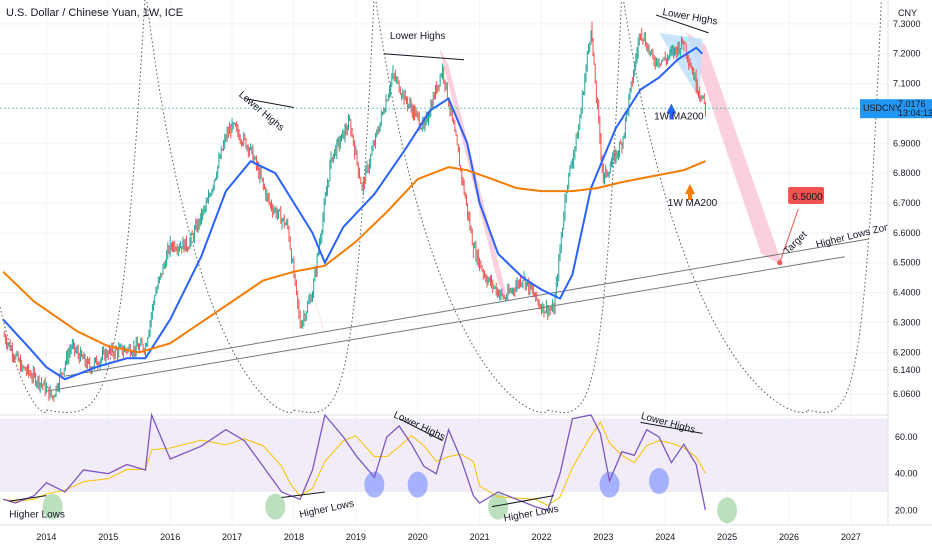 The height and width of the screenshot is (550, 932). What do you see at coordinates (418, 537) in the screenshot?
I see `x-tick-label: 2020` at bounding box center [418, 537].